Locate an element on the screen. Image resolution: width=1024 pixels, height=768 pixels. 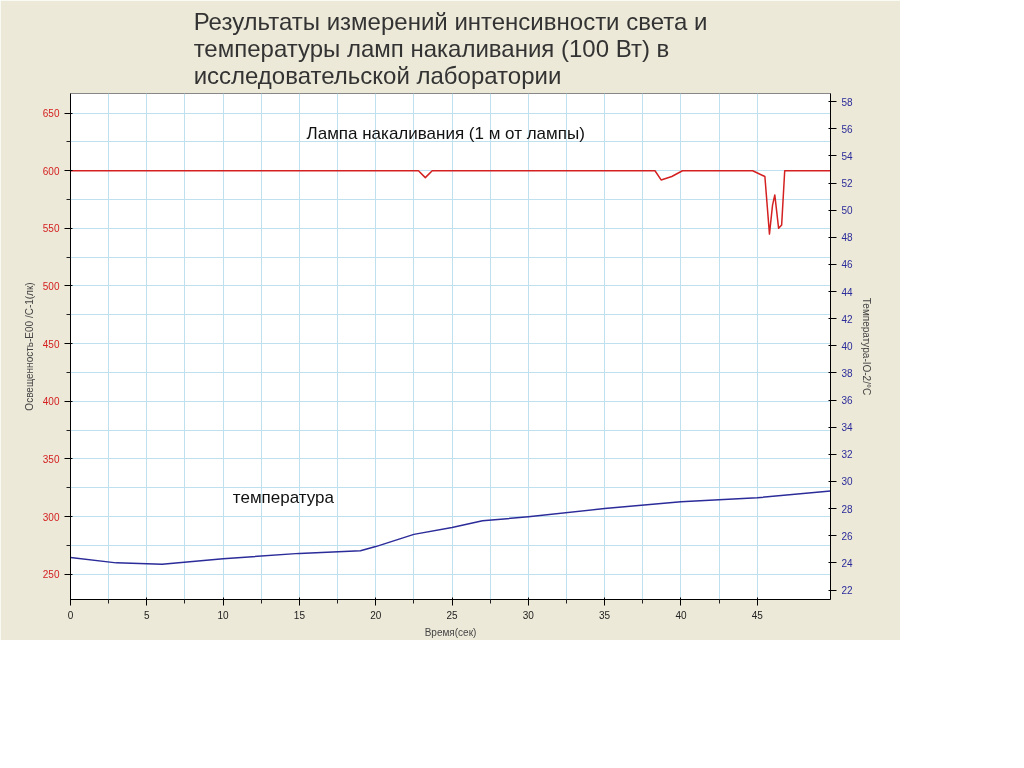
x-tick-label: 15 is located at coordinates (299, 615).